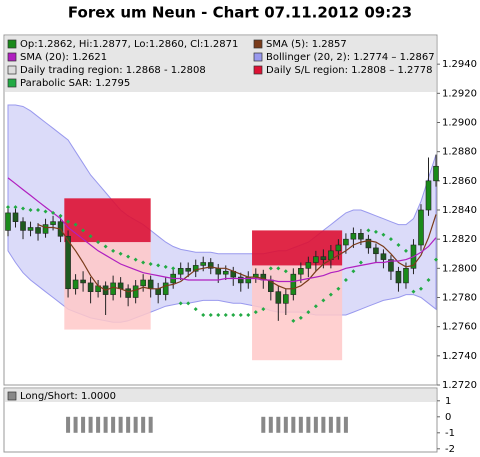 The image size is (480, 457). I want to click on indicator-line, so click(237, 253).